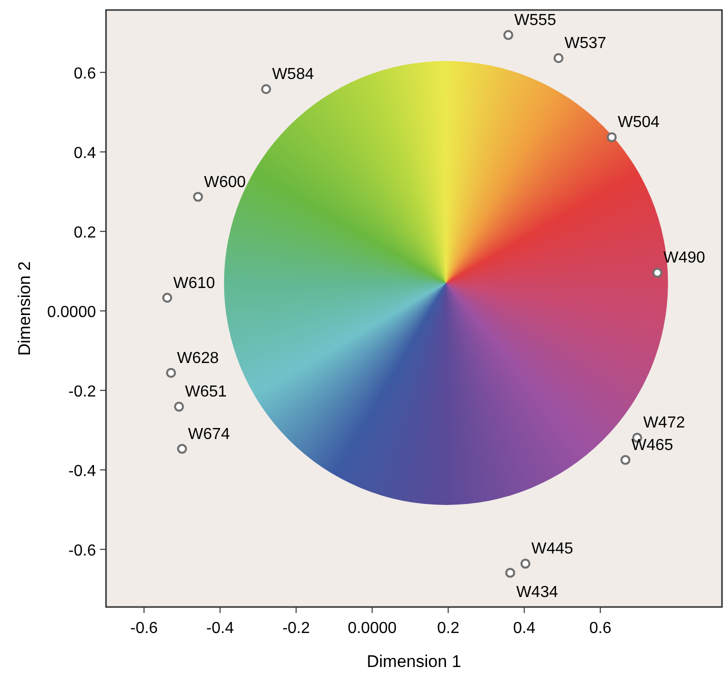  What do you see at coordinates (664, 423) in the screenshot?
I see `annotation: W472` at bounding box center [664, 423].